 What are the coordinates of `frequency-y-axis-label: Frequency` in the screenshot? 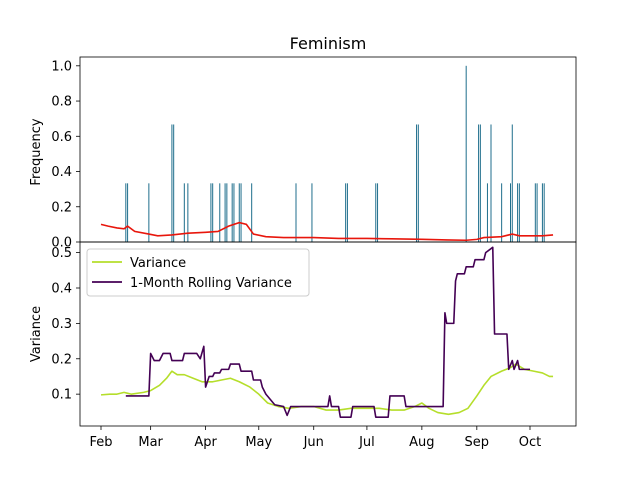 It's located at (36, 151).